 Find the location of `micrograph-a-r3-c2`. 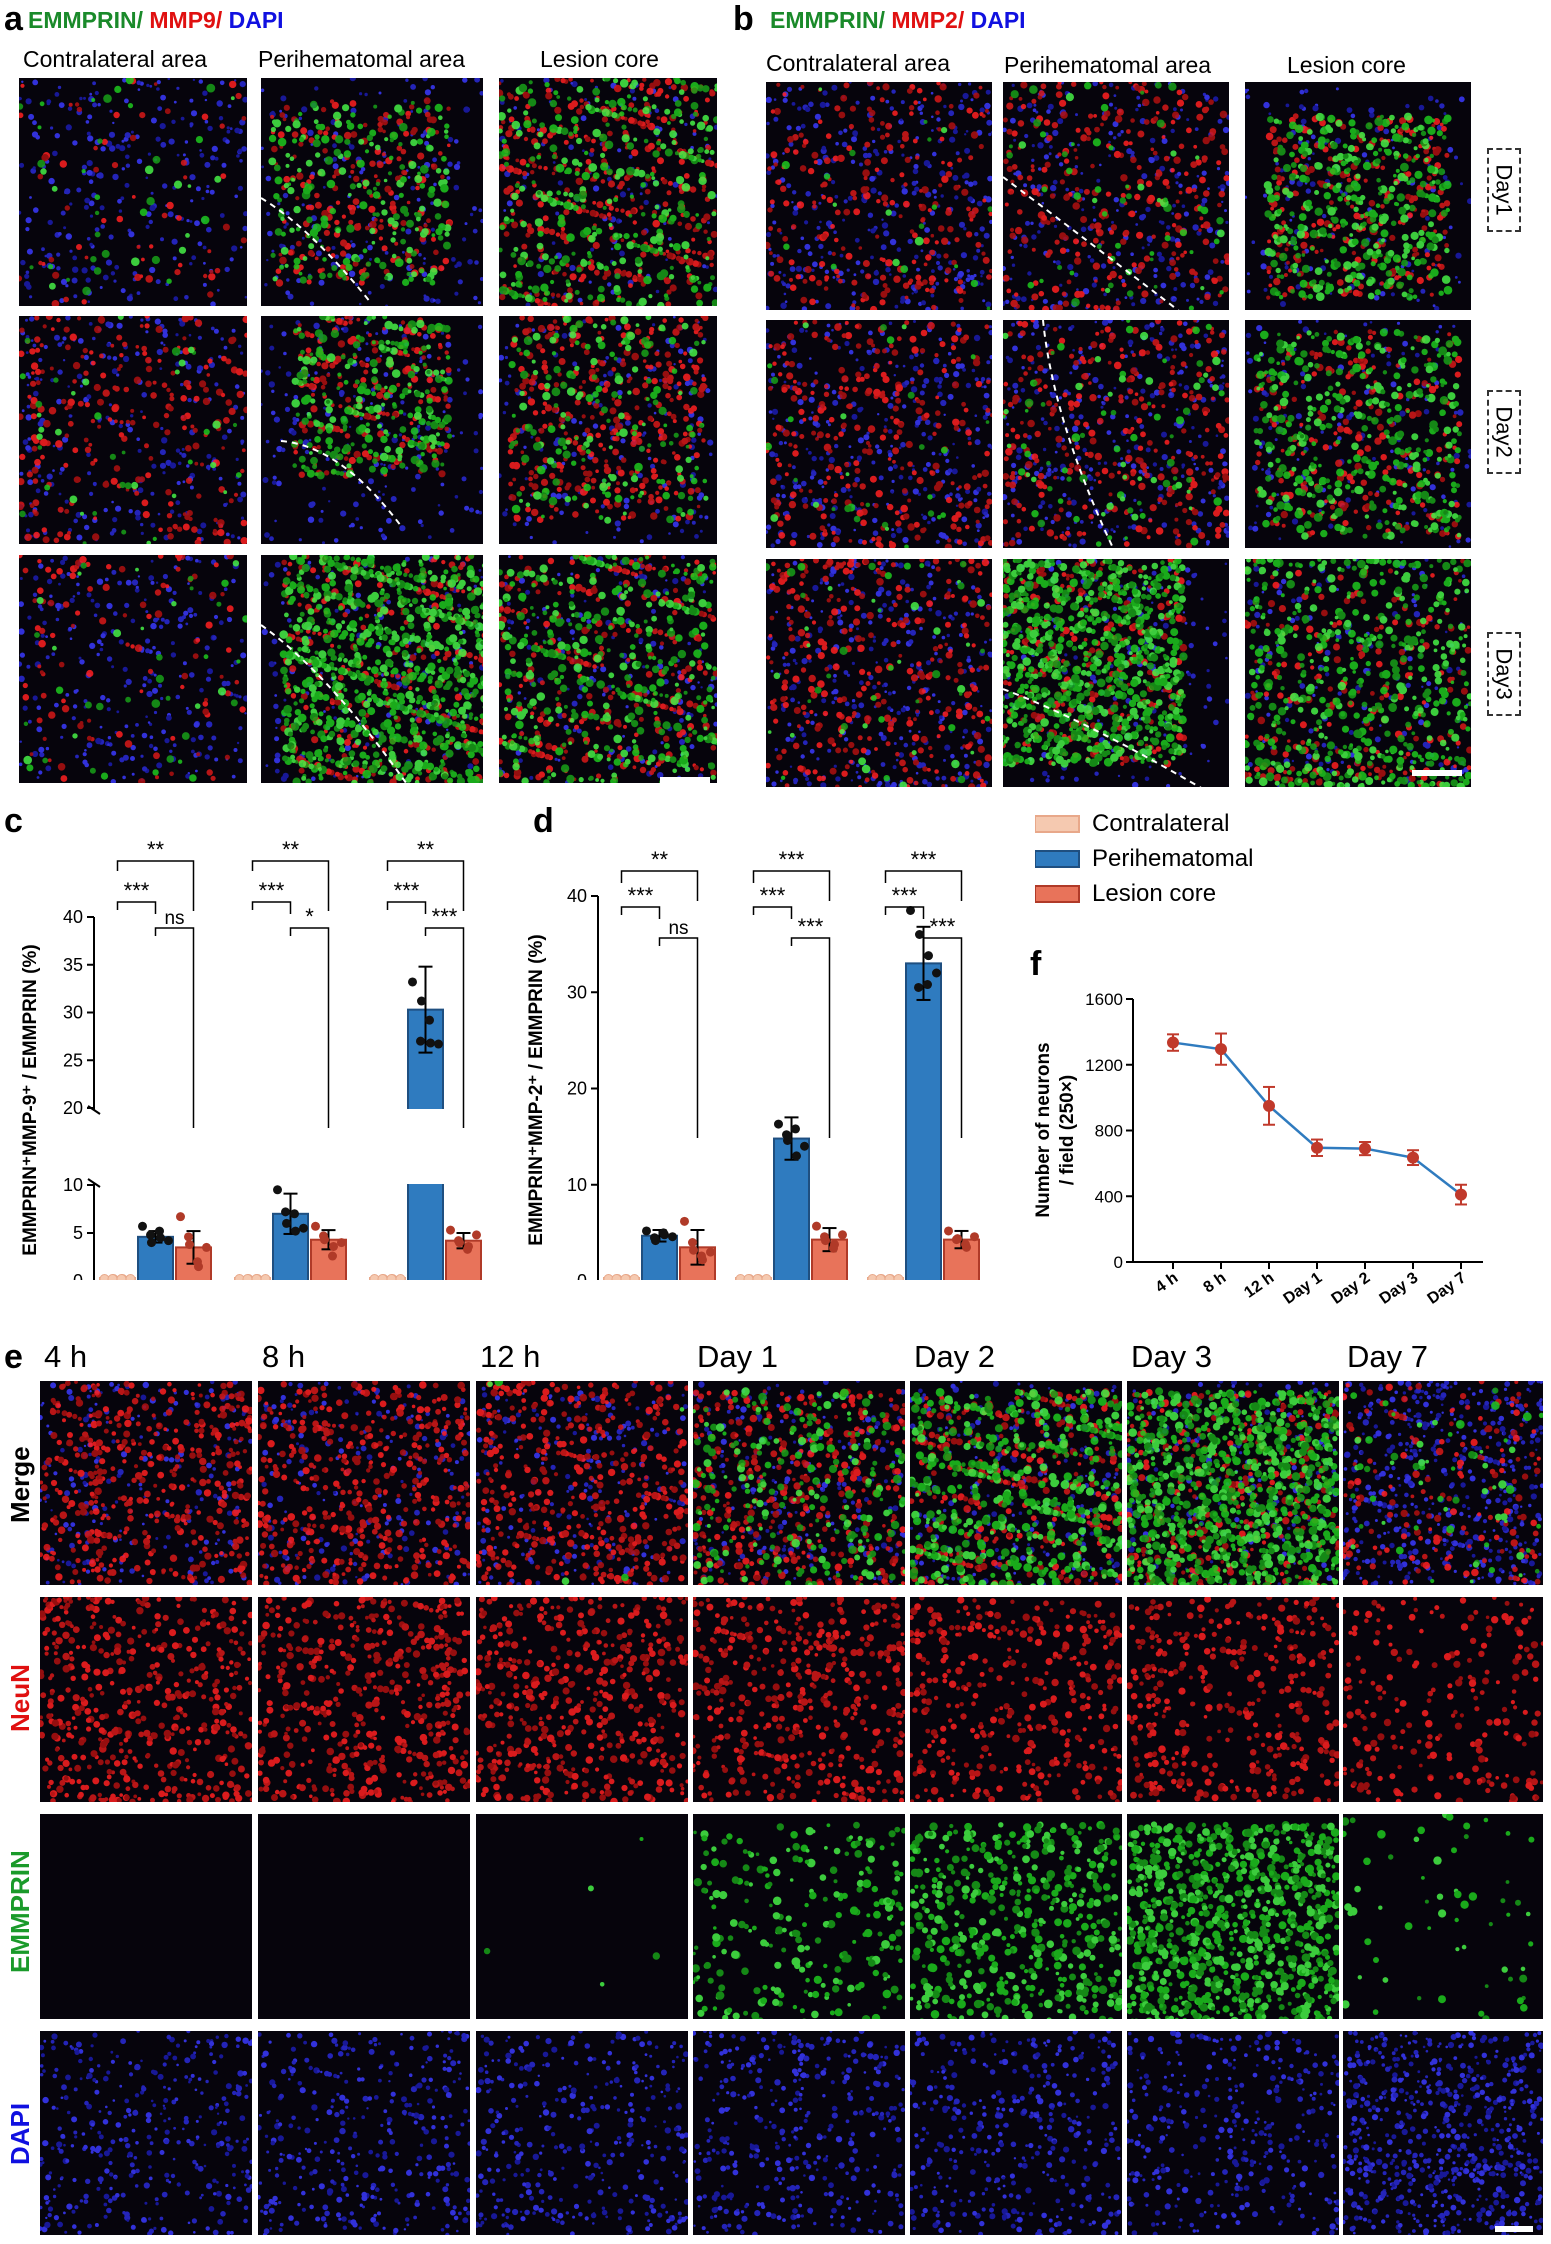

micrograph-a-r3-c2 is located at coordinates (372, 669).